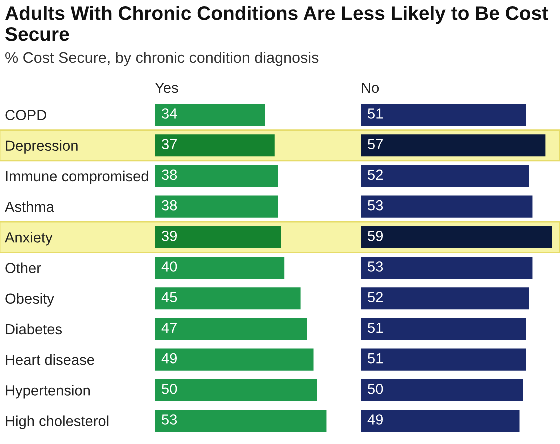 The image size is (560, 444). Describe the element at coordinates (276, 24) in the screenshot. I see `chart-title: Adults With Chronic Conditions Are Less Likely to Be Cost Secure` at that location.